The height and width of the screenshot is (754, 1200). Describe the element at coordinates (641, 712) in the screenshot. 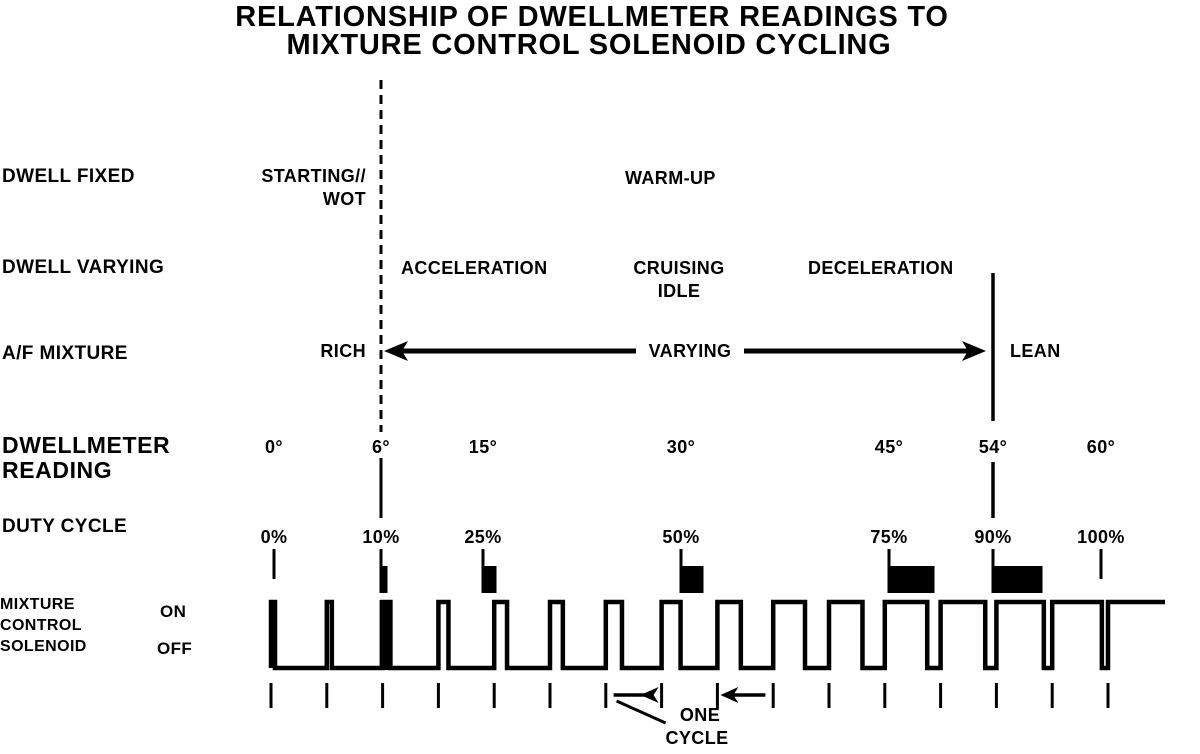

I see `one-cycle-pointer-line` at that location.